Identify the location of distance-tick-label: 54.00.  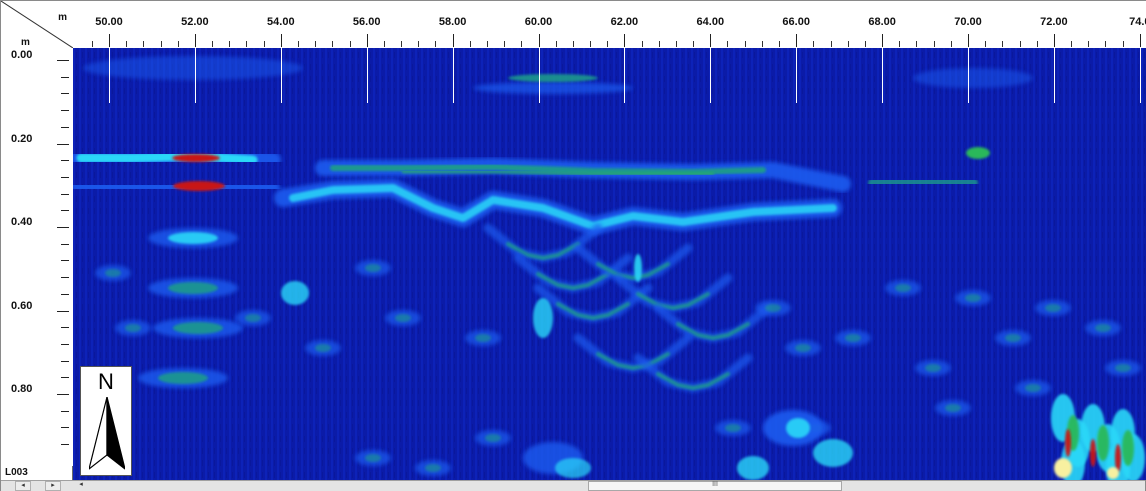
(281, 22).